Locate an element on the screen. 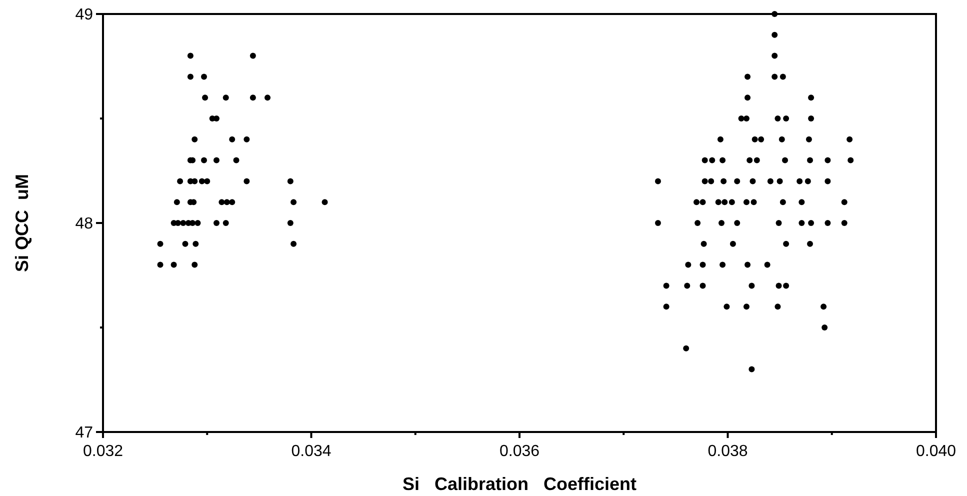 The image size is (967, 496). y-axis-title: Si QCC uM is located at coordinates (22, 223).